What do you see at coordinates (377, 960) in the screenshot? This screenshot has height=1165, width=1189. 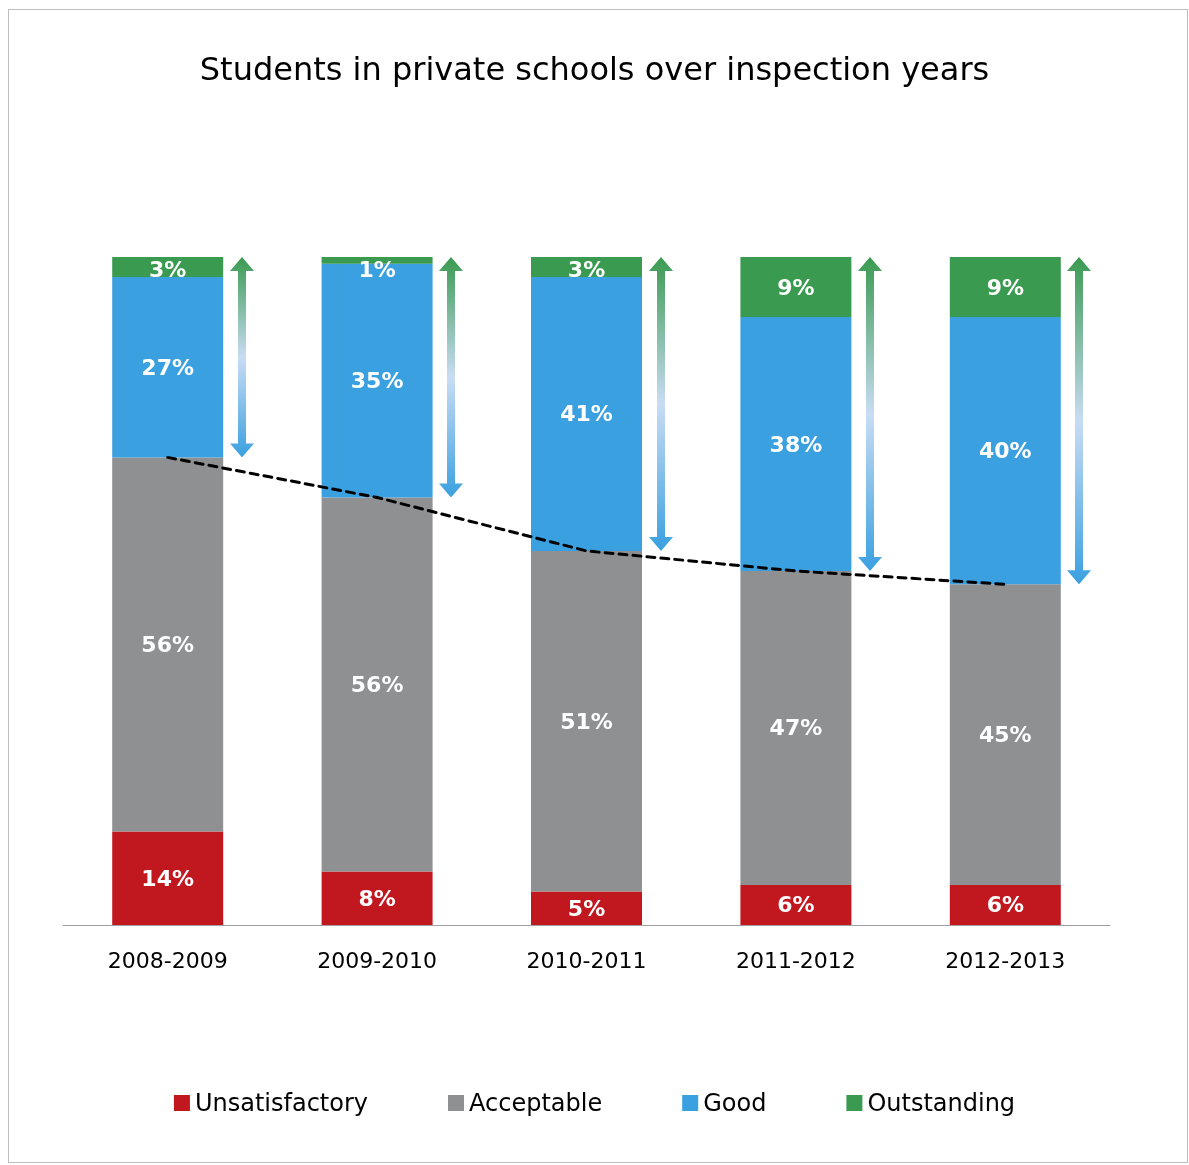 I see `x-tick-label: 2009-2010` at bounding box center [377, 960].